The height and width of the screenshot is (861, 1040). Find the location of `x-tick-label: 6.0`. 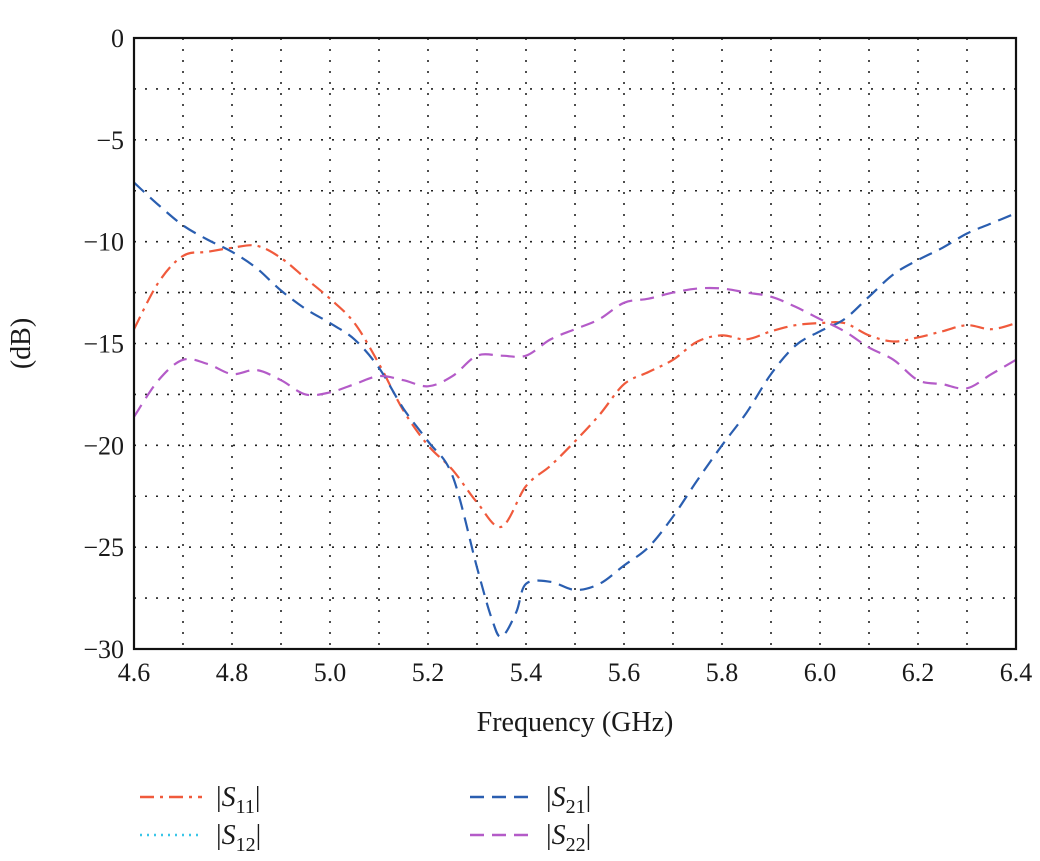

x-tick-label: 6.0 is located at coordinates (820, 672).